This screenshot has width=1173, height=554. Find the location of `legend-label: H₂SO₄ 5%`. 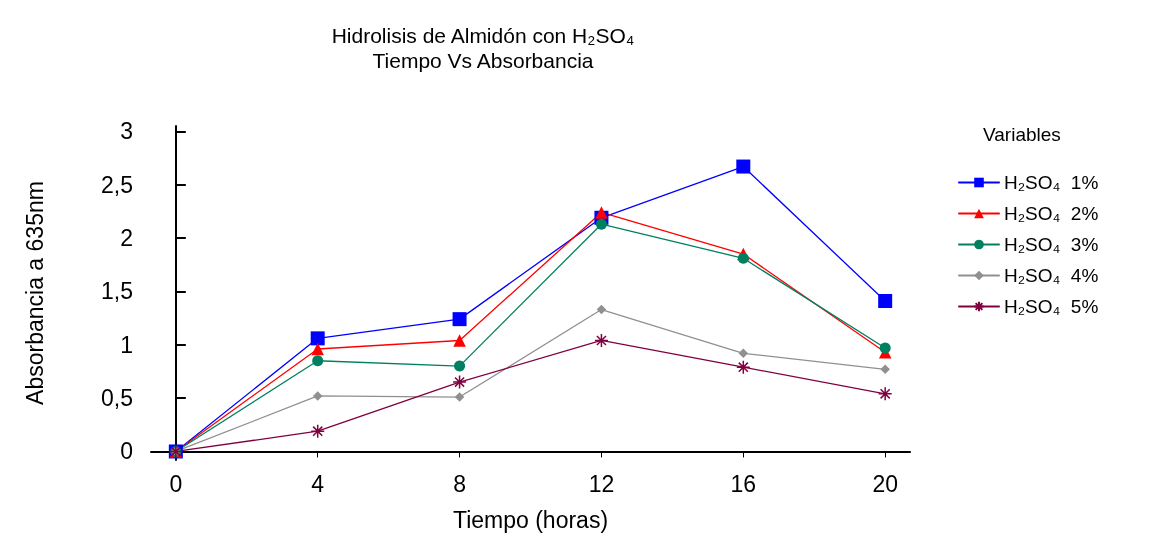

legend-label: H₂SO₄ 5% is located at coordinates (1051, 306).